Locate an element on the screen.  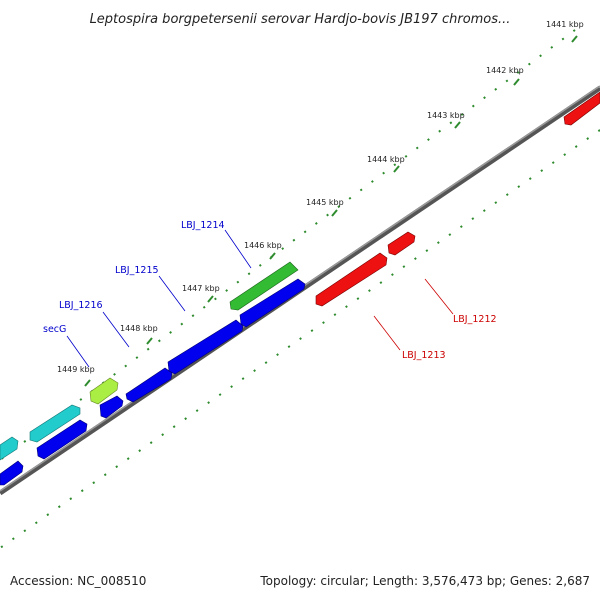
tick-label: 1448 kbp is located at coordinates (139, 328).